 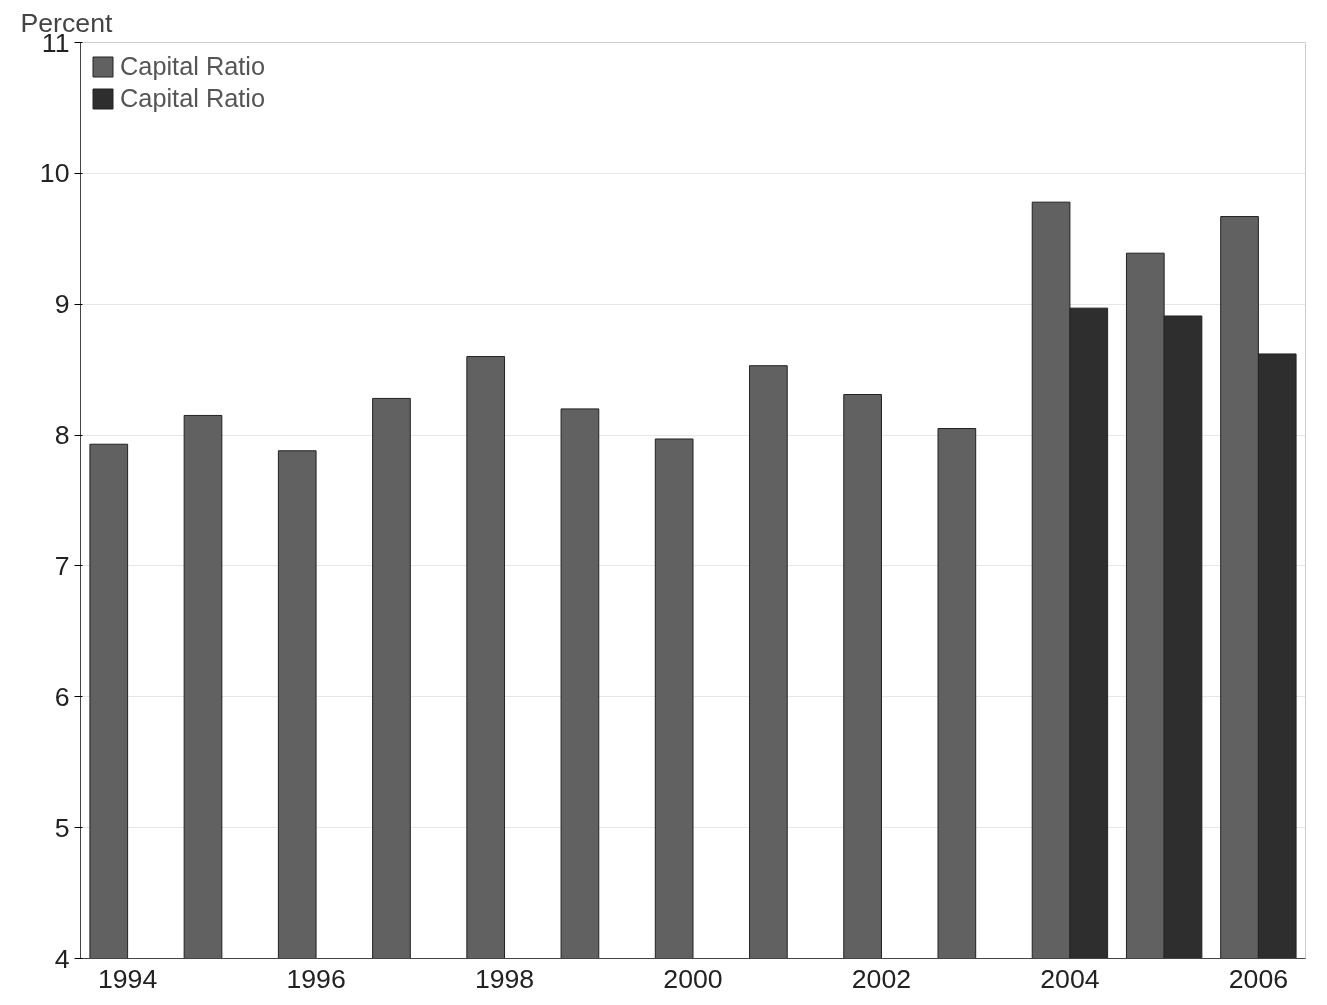 I want to click on y-tick-label: 7, so click(x=62, y=565).